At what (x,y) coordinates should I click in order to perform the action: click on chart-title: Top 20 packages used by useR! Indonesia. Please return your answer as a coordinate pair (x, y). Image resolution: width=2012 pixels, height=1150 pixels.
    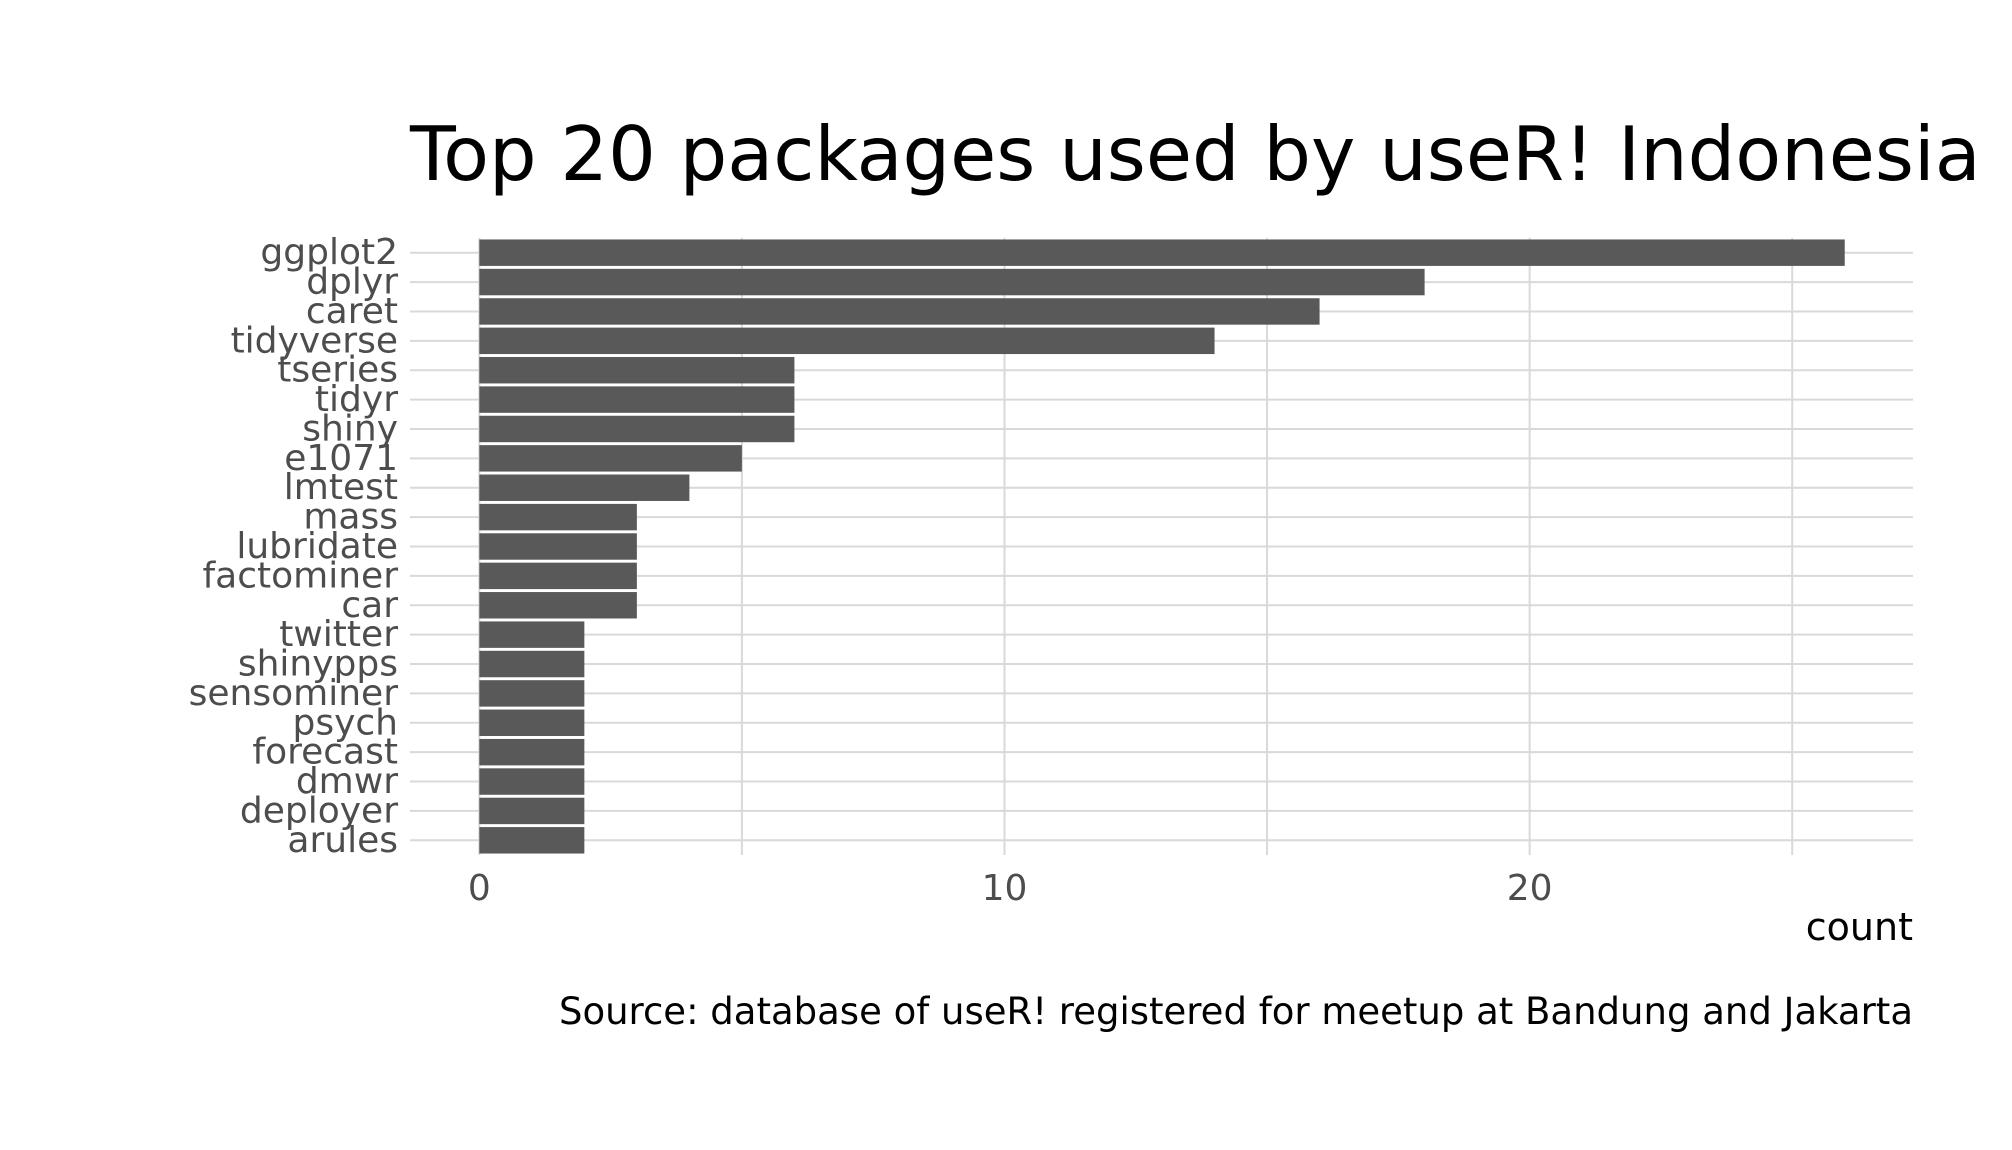
    Looking at the image, I should click on (1195, 154).